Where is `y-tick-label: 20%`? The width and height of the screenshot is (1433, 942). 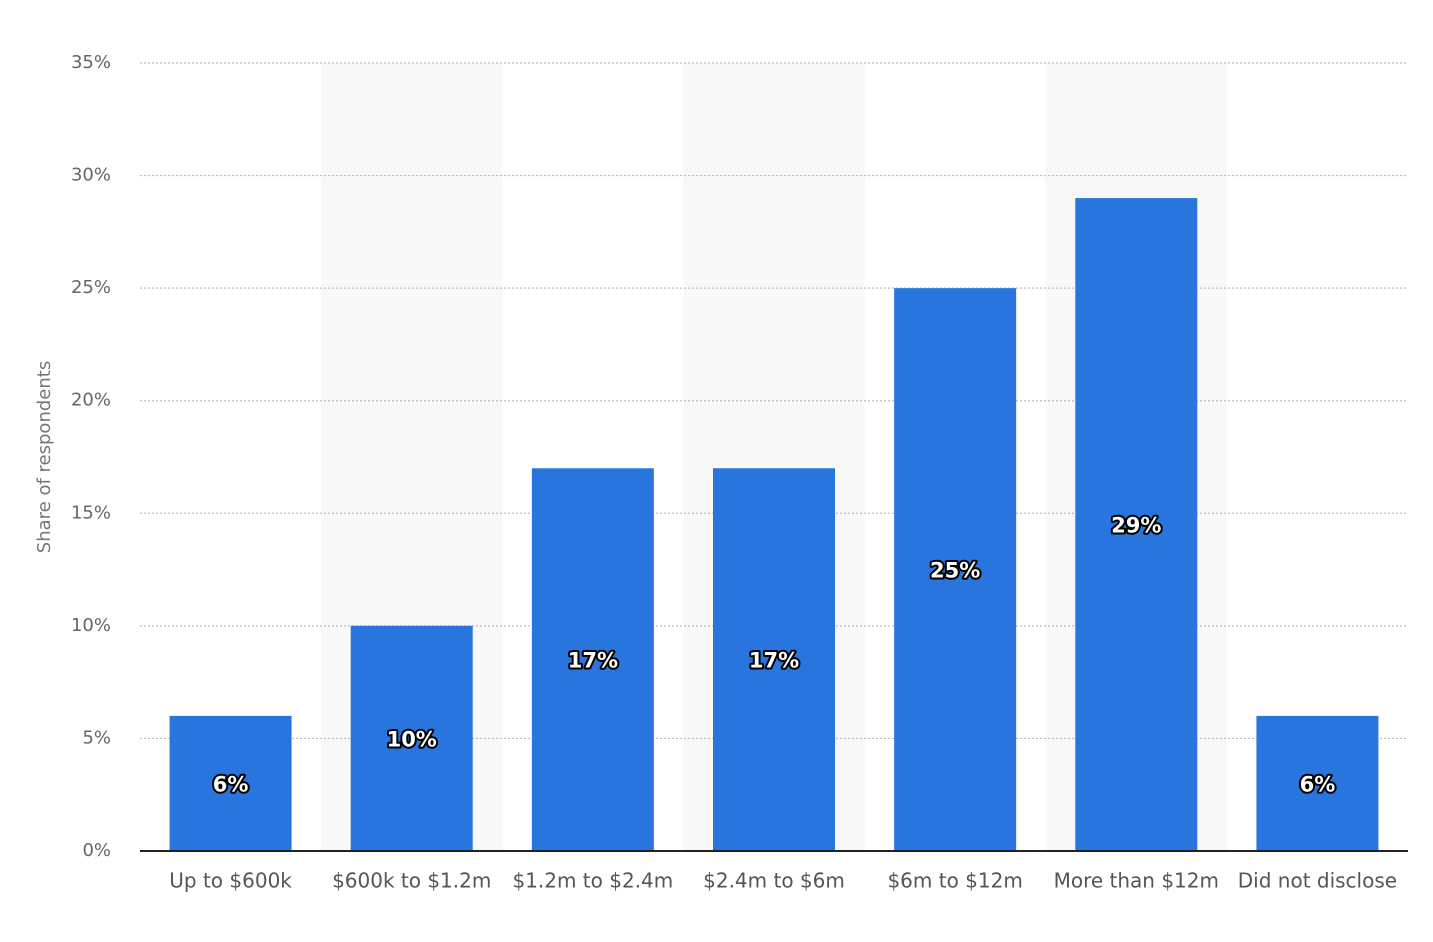 y-tick-label: 20% is located at coordinates (91, 400).